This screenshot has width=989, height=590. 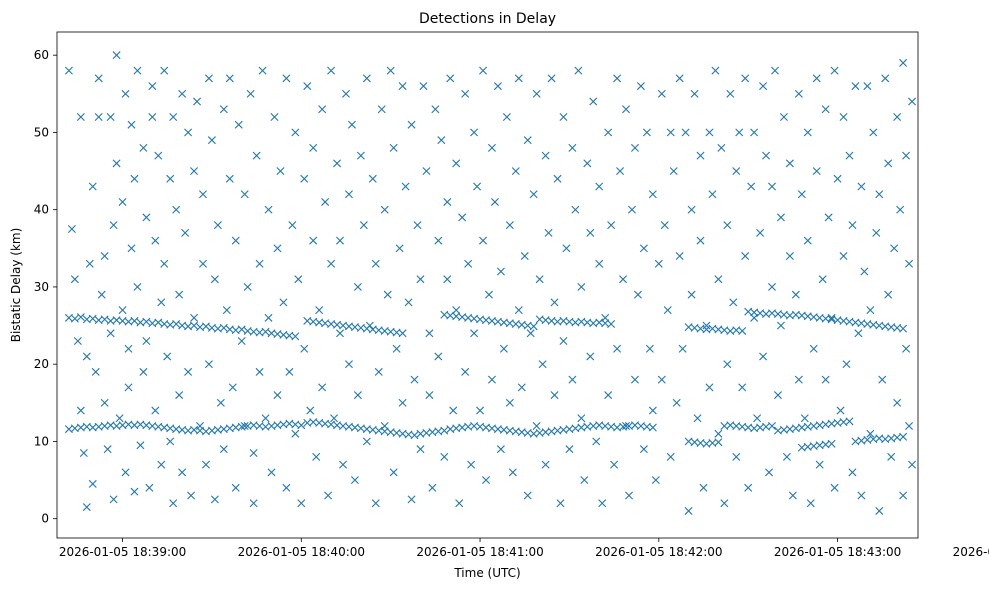 I want to click on x-tick-label: 2026-01-05 18:41:00, so click(x=479, y=552).